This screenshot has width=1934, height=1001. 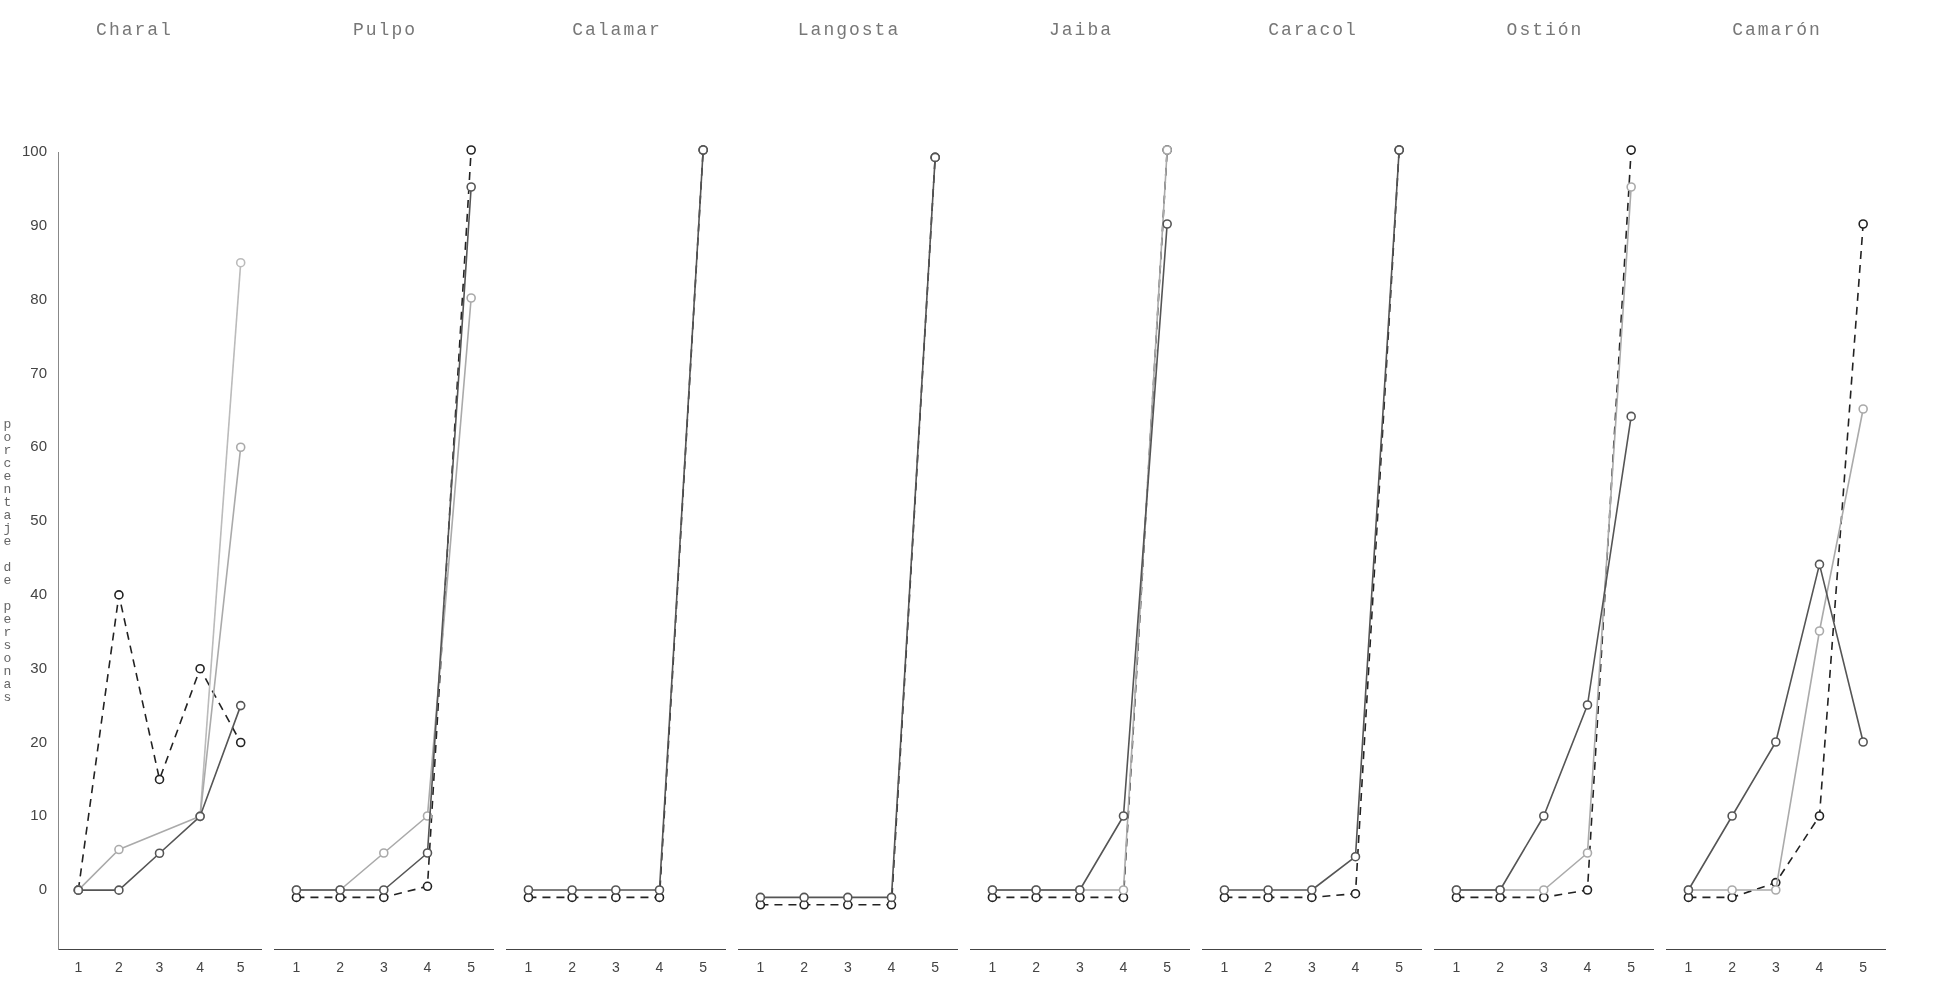 What do you see at coordinates (134, 31) in the screenshot?
I see `chart-title: Charal` at bounding box center [134, 31].